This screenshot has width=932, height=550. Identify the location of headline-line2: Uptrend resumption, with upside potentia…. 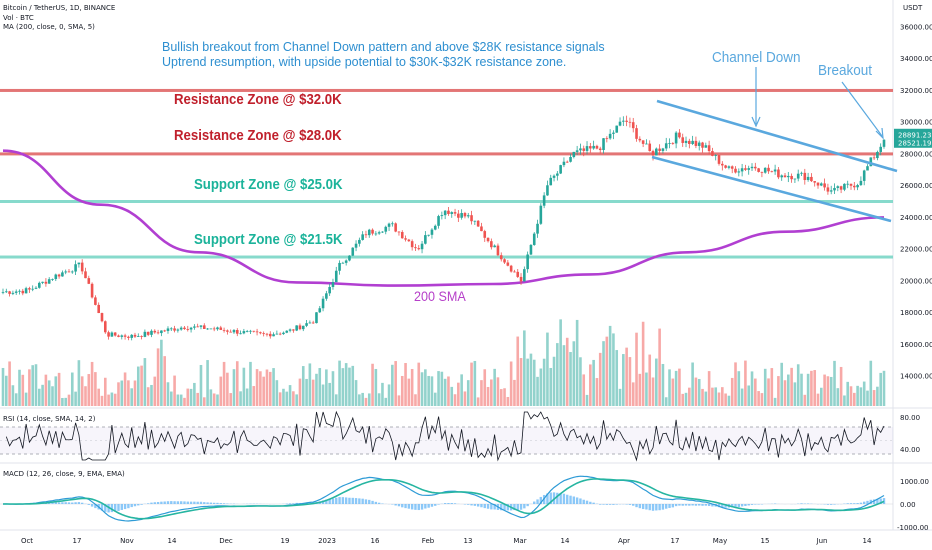
(364, 62).